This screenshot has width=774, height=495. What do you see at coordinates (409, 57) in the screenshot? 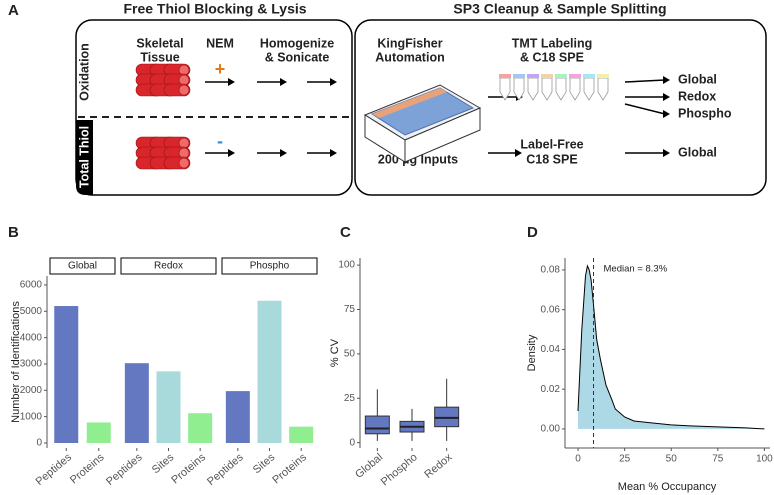
I see `step-label: Automation` at bounding box center [409, 57].